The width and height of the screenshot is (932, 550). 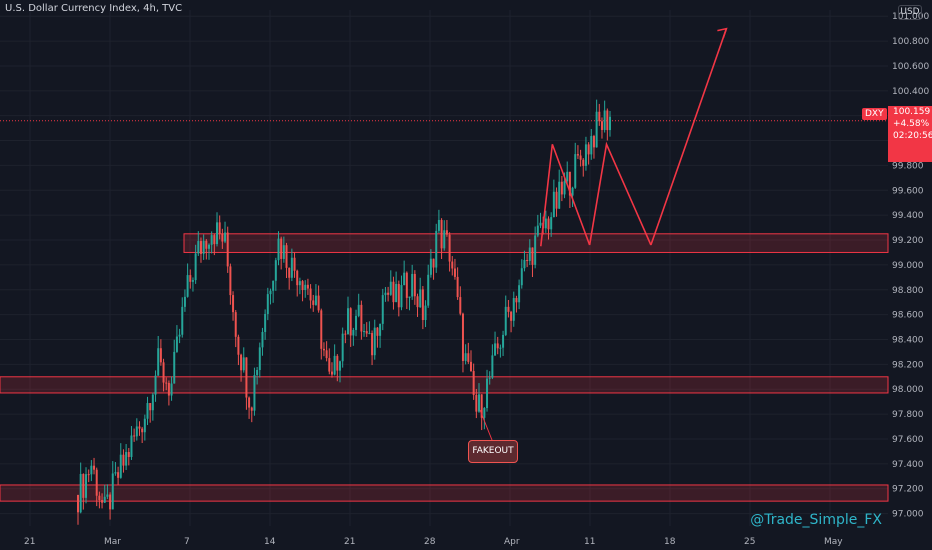 I want to click on x-tick-label: 21, so click(x=29, y=542).